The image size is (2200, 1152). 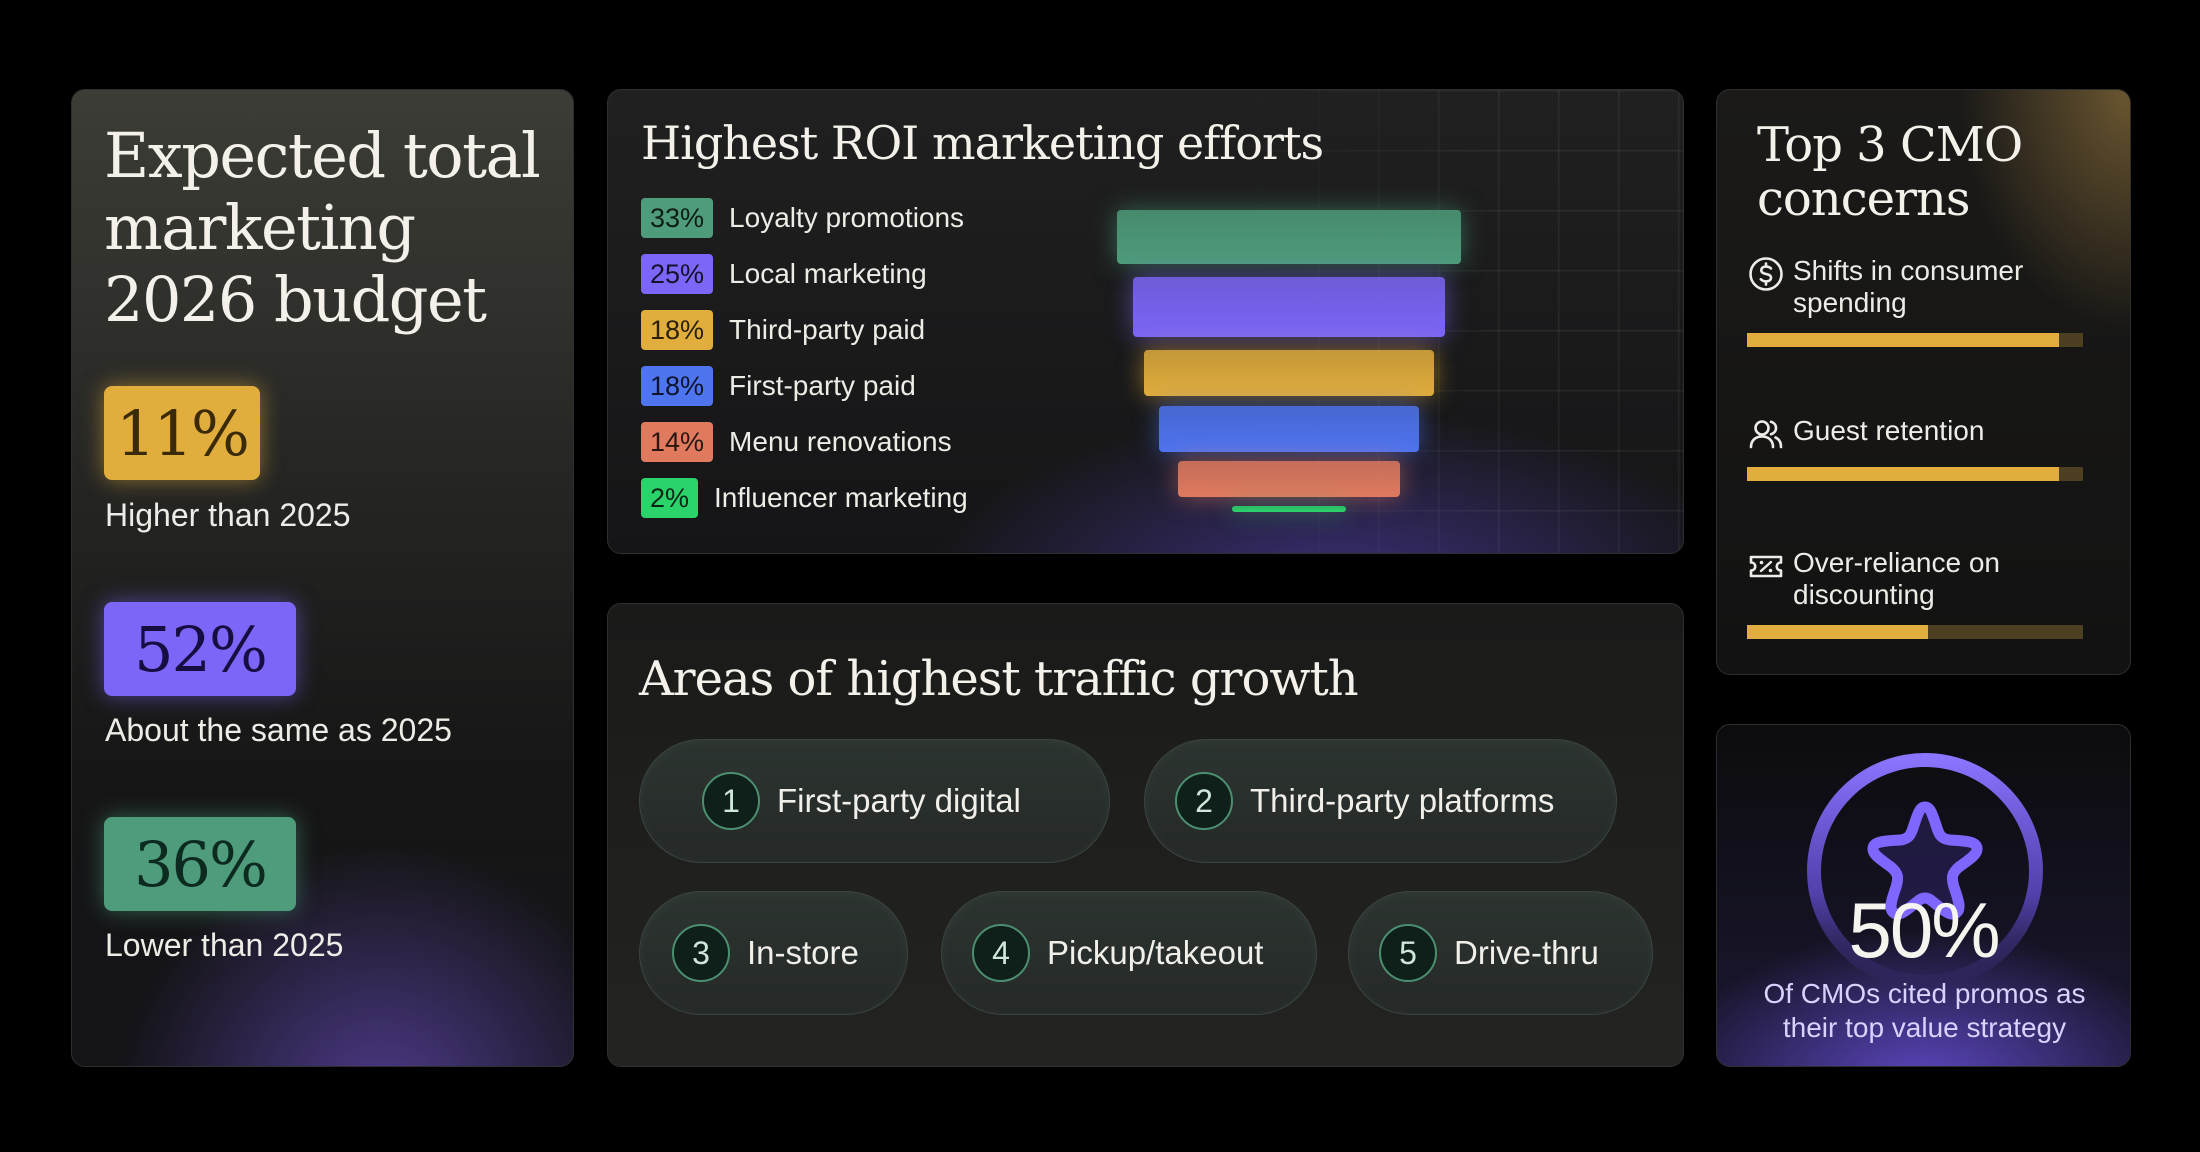 I want to click on traffic-label: In-store, so click(x=803, y=952).